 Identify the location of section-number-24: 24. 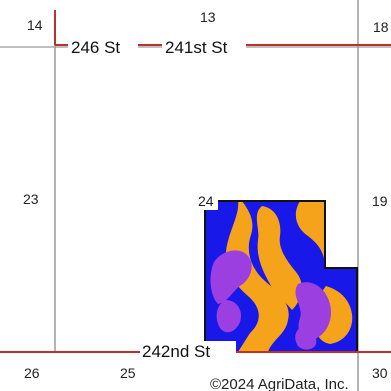
(206, 201).